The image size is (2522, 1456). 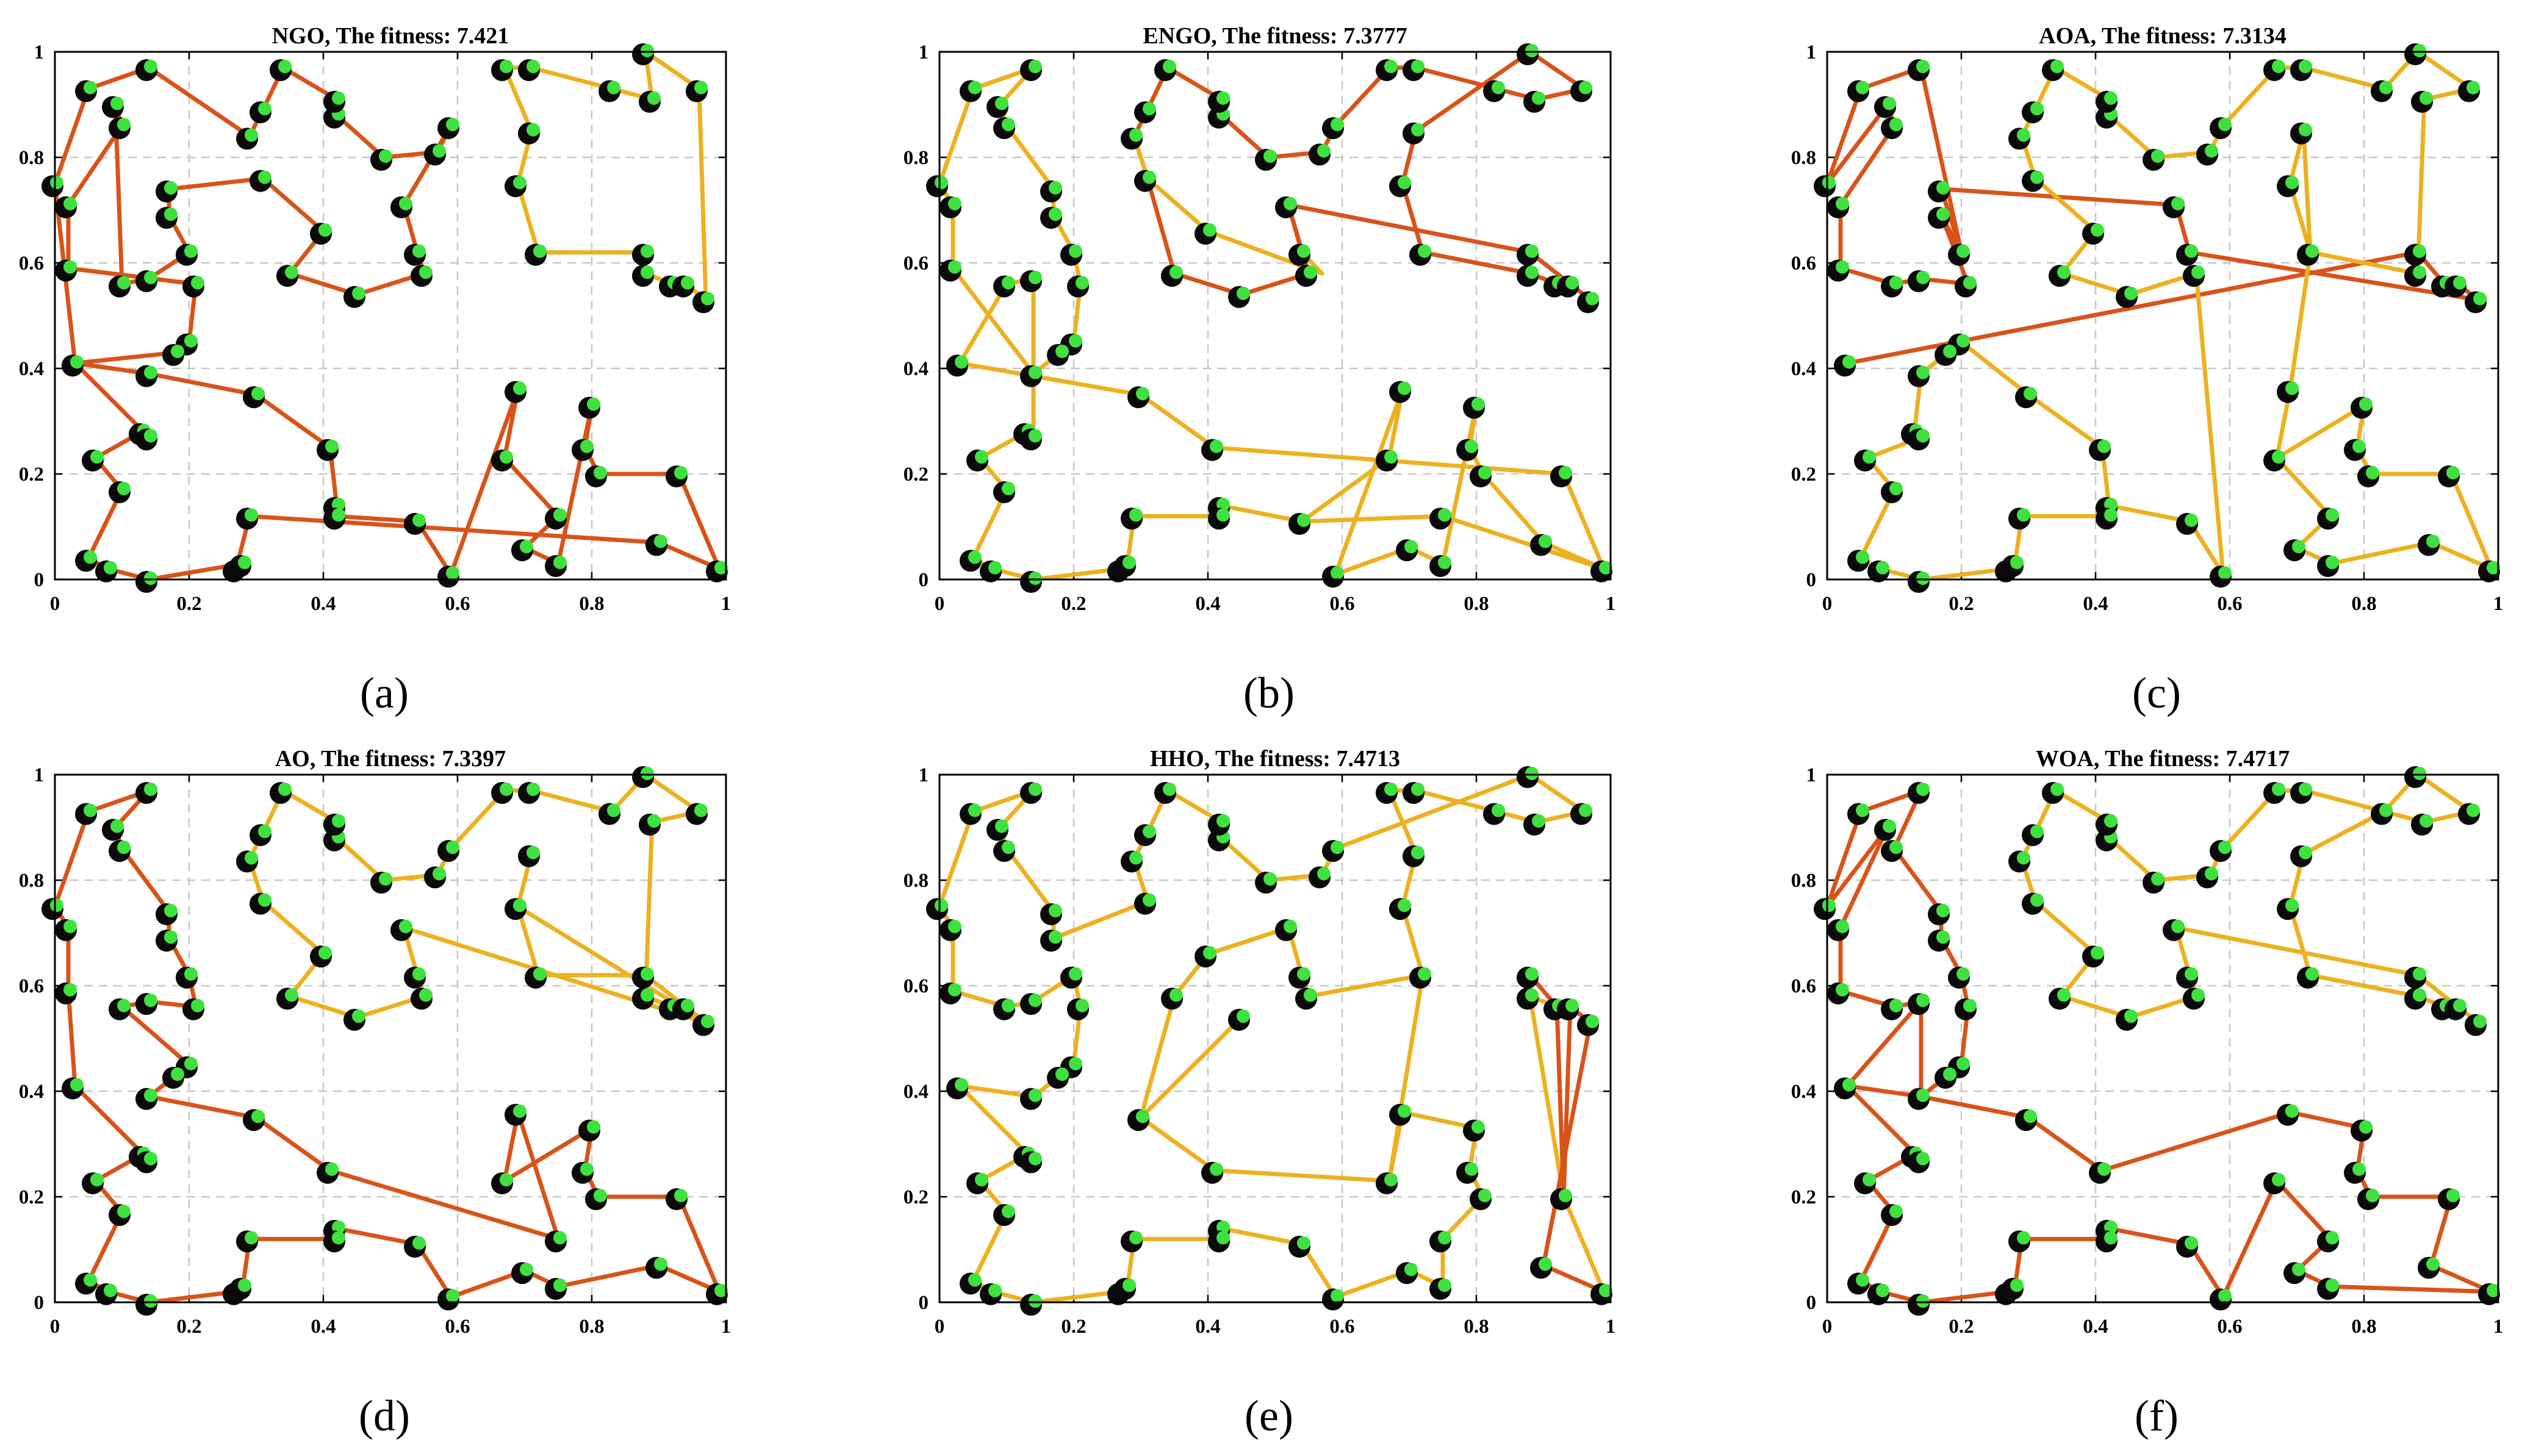 I want to click on x-tick-label: 0, so click(x=55, y=1327).